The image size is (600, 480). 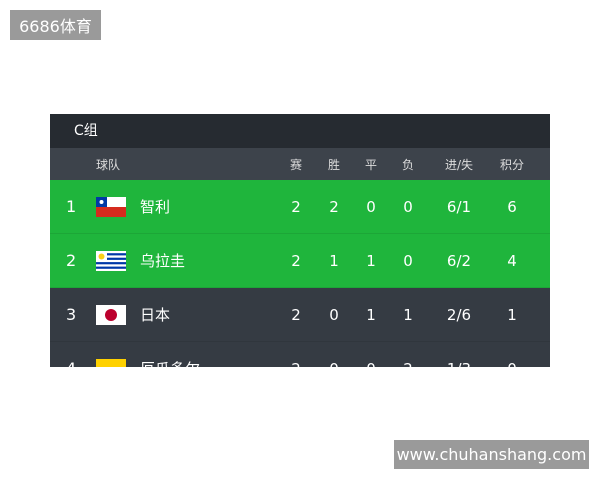 What do you see at coordinates (459, 260) in the screenshot?
I see `stat: 6/2` at bounding box center [459, 260].